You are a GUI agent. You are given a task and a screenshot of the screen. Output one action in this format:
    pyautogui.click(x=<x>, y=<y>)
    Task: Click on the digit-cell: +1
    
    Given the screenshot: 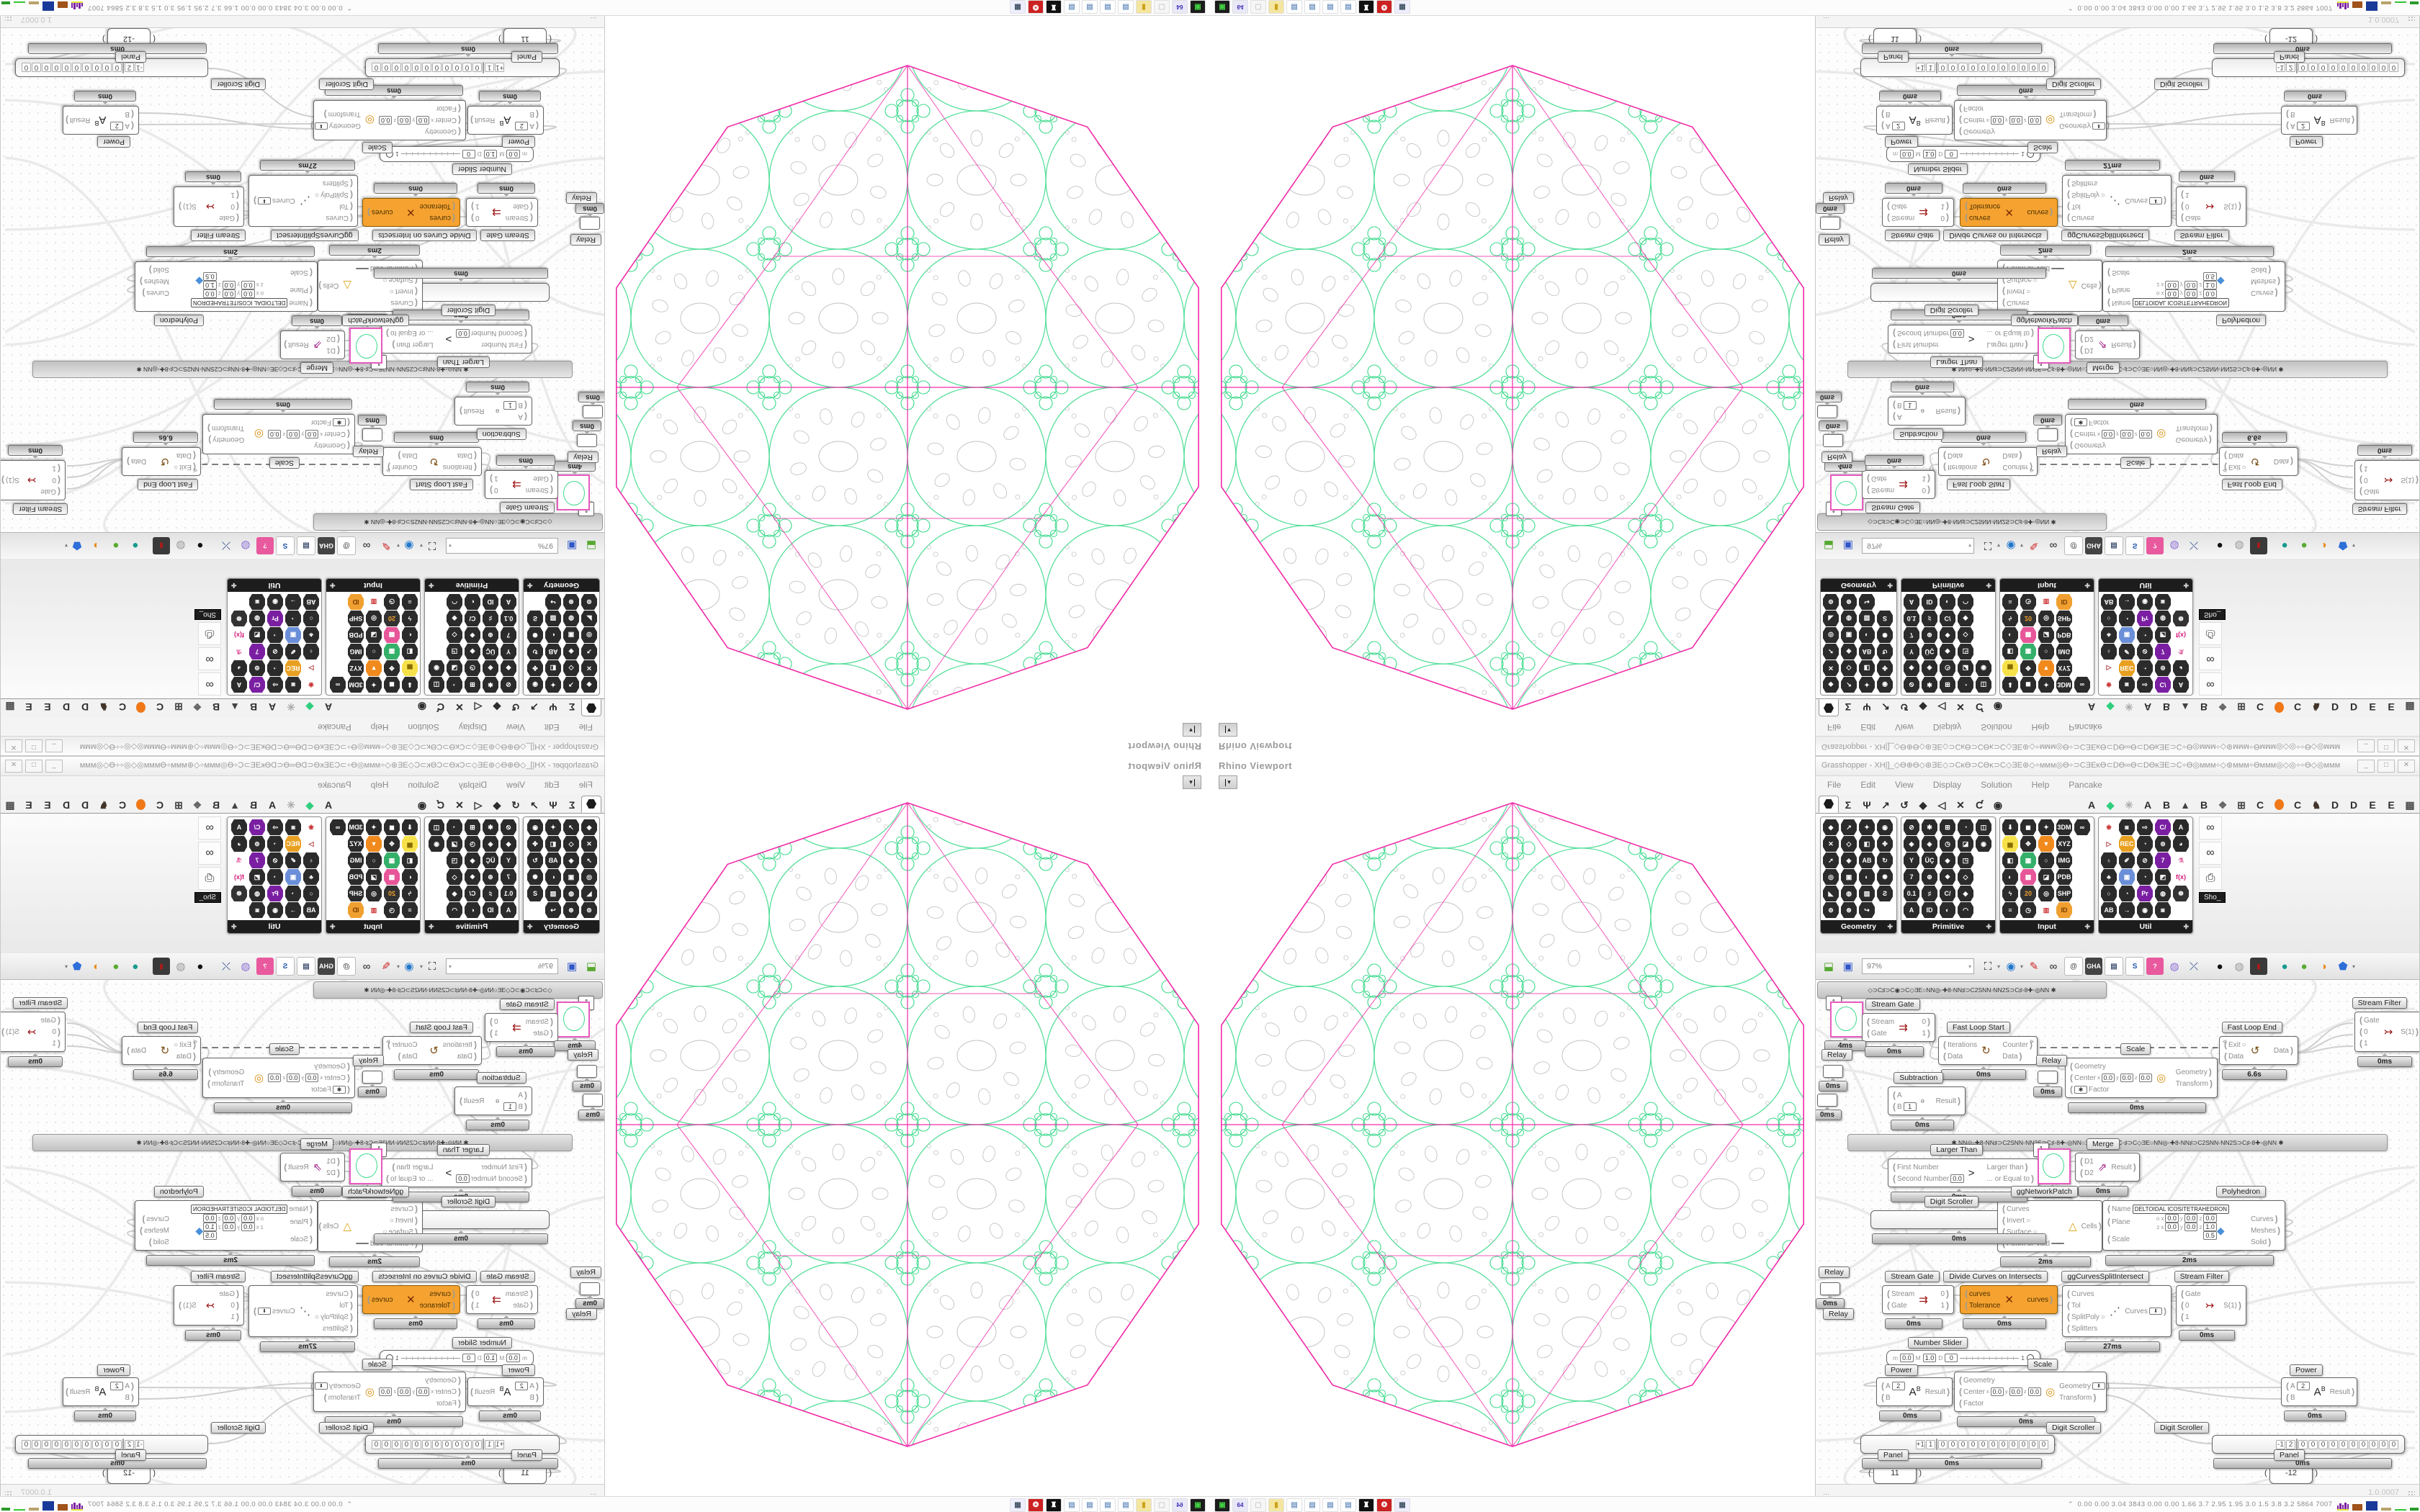 What is the action you would take?
    pyautogui.click(x=500, y=1444)
    